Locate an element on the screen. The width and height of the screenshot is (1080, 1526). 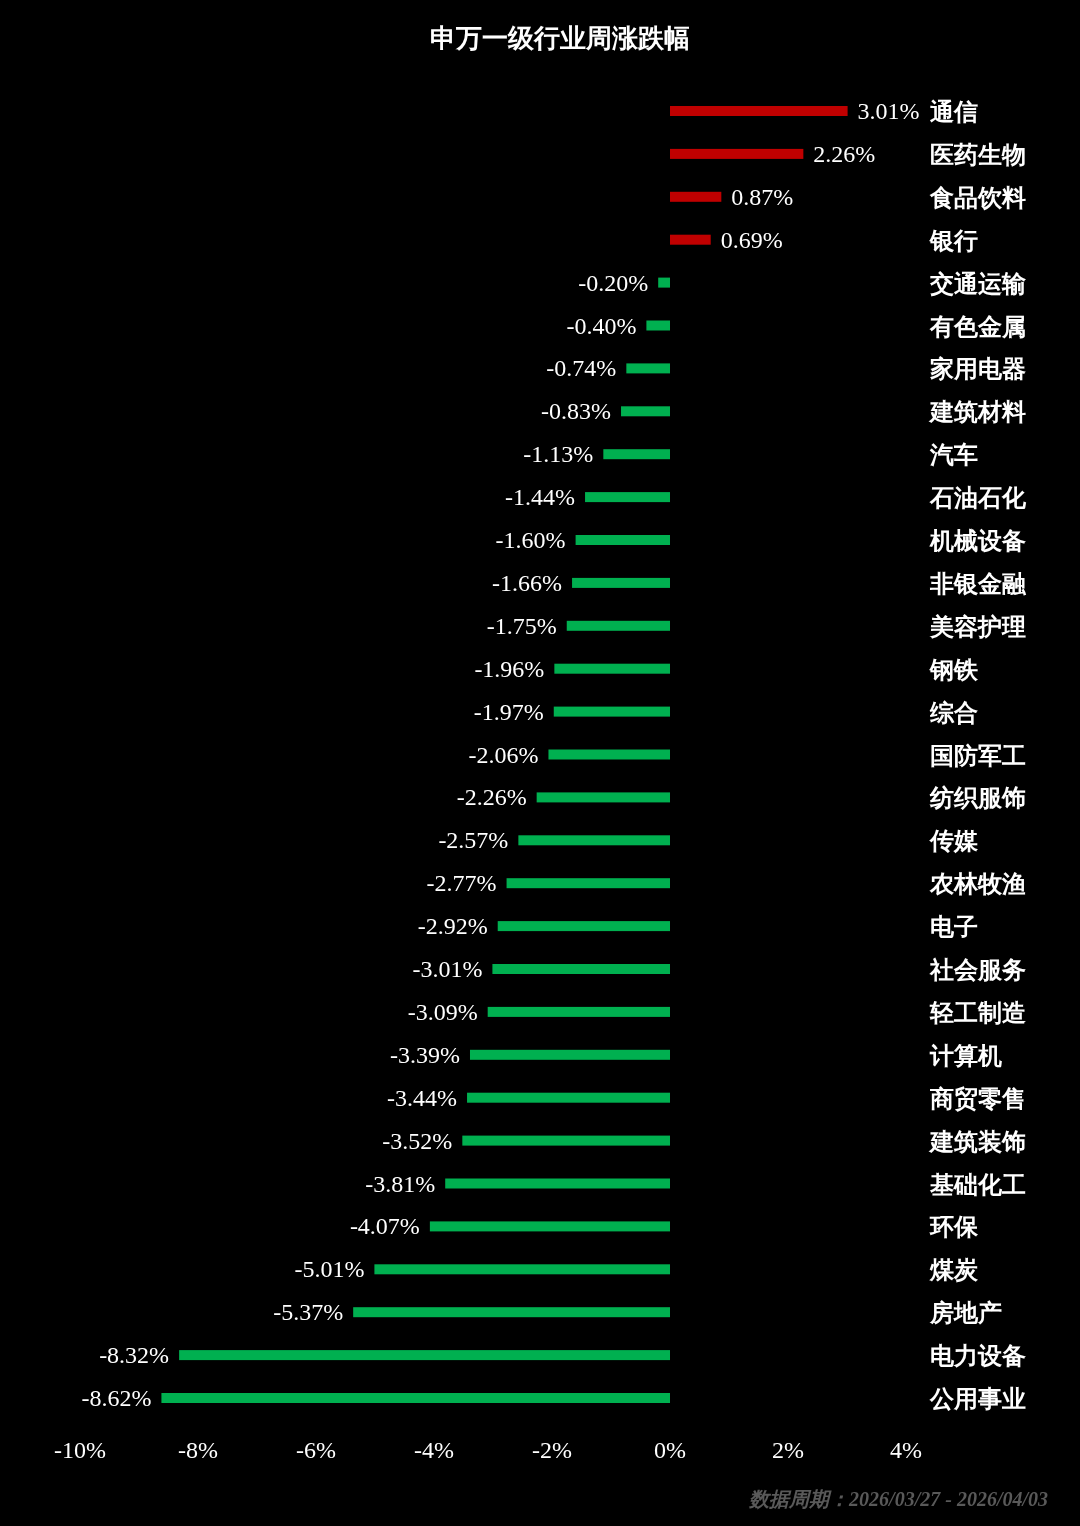
data-label: -0.20% is located at coordinates (613, 282).